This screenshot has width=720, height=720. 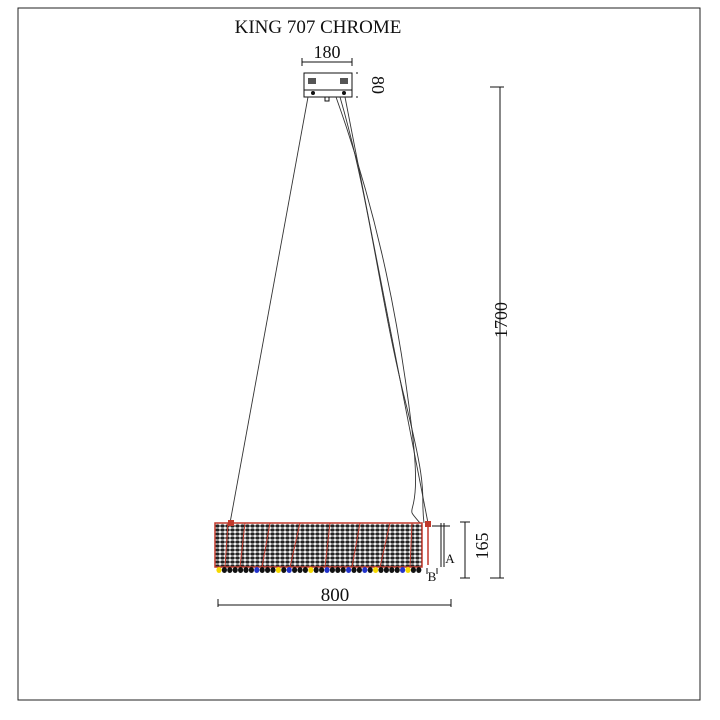 I want to click on body-width-dimension: 800, so click(x=334, y=596).